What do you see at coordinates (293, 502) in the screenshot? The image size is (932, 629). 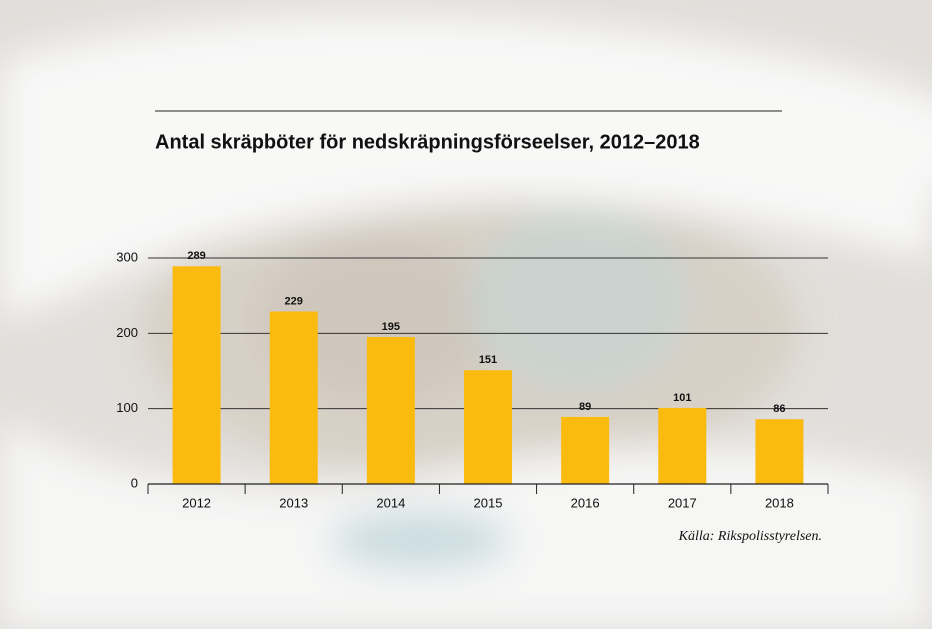 I see `x-tick-label: 2013` at bounding box center [293, 502].